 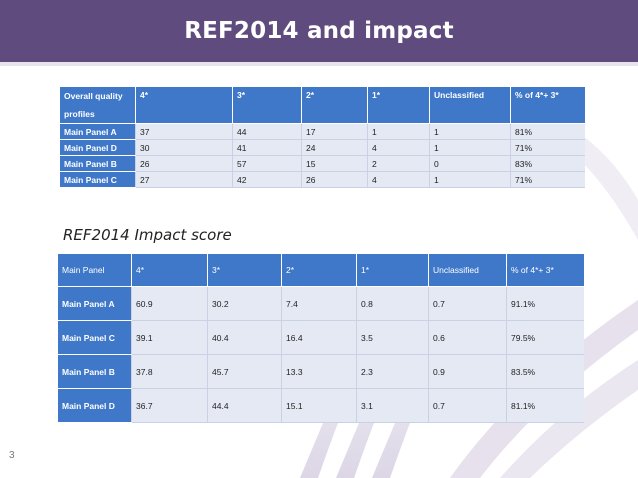 What do you see at coordinates (244, 405) in the screenshot?
I see `table-cell: 44.4` at bounding box center [244, 405].